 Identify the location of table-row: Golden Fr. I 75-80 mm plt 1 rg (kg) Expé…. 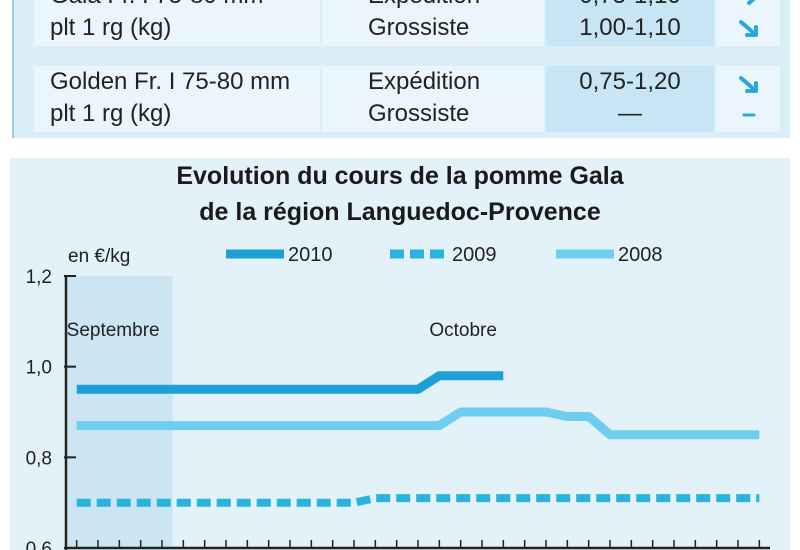
(407, 99).